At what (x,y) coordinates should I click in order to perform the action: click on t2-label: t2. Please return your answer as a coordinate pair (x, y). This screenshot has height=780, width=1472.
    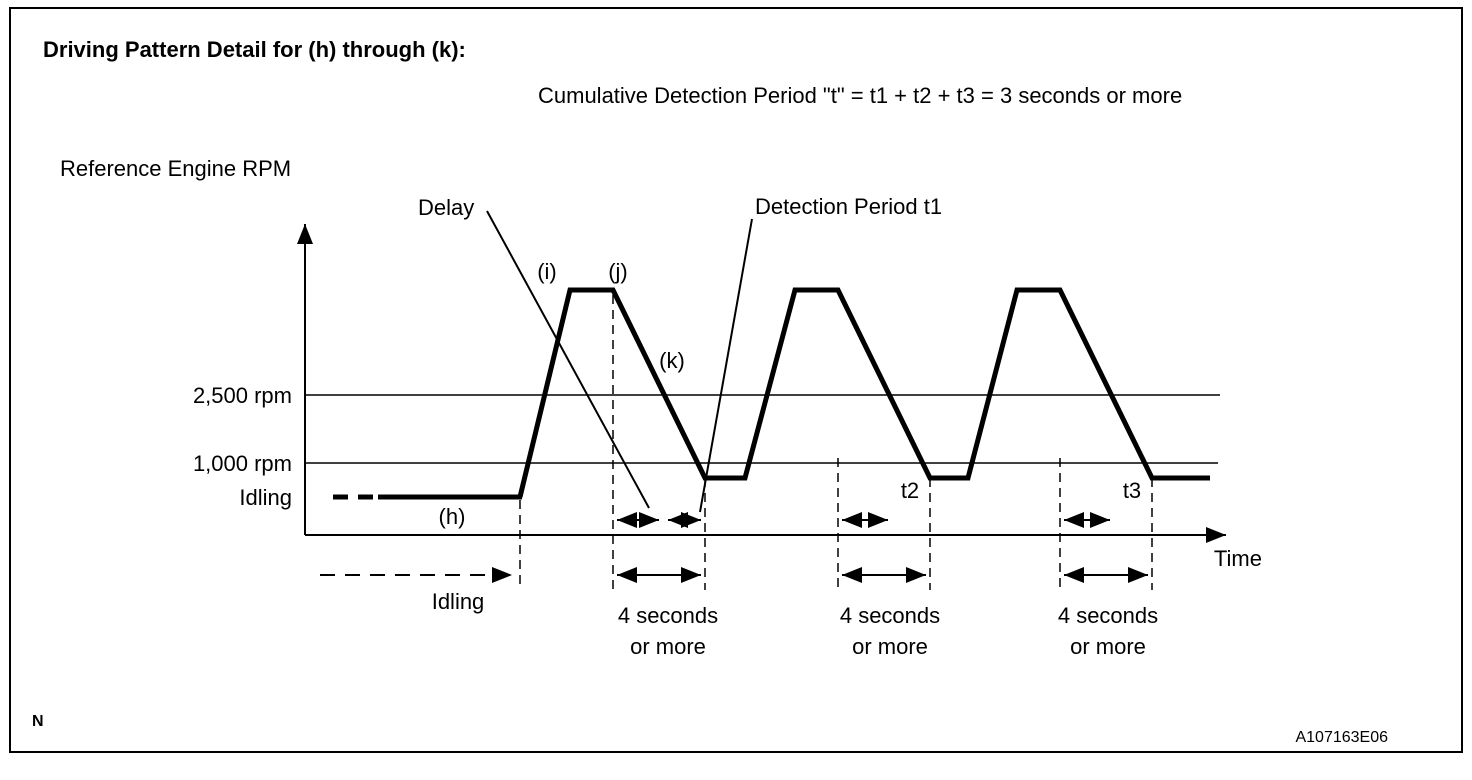
    Looking at the image, I should click on (910, 490).